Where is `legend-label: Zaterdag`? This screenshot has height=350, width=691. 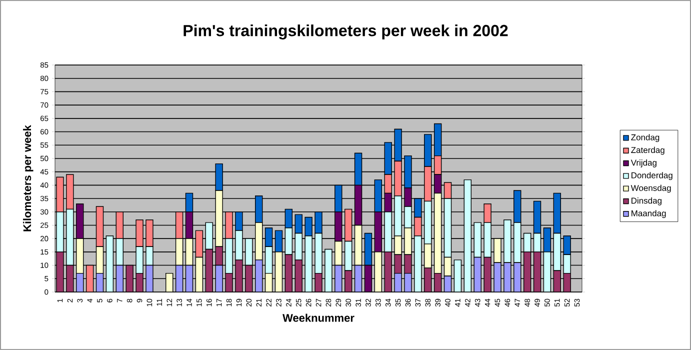 legend-label: Zaterdag is located at coordinates (647, 150).